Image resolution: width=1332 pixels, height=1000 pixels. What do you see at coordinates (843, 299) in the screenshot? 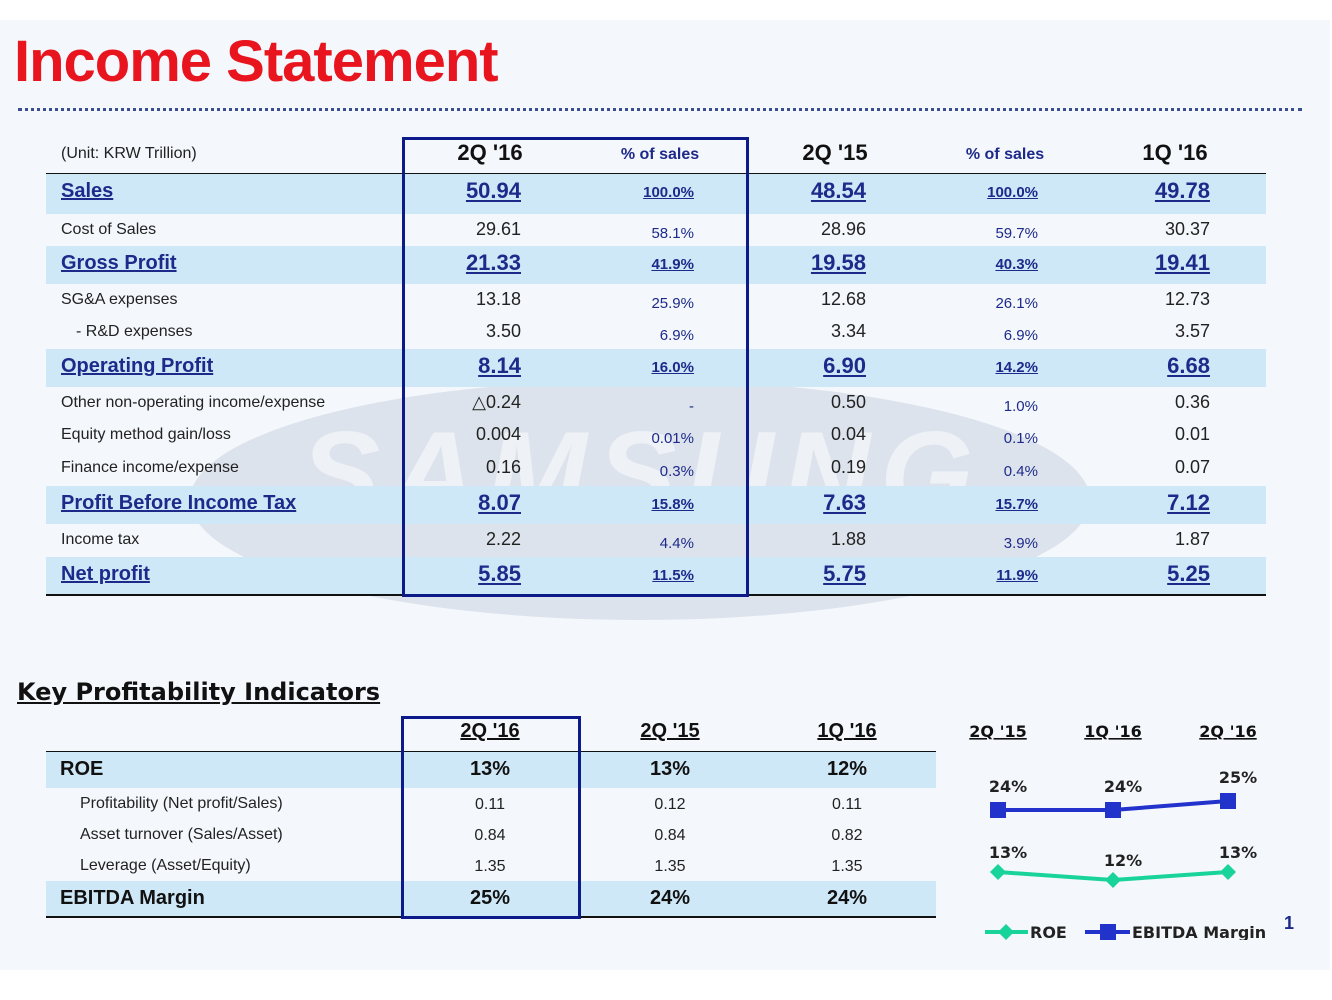
I see `value-2q15: 12.68` at bounding box center [843, 299].